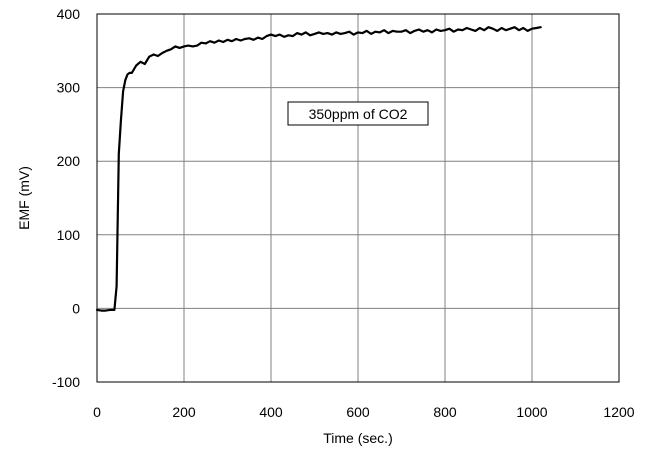 This screenshot has width=651, height=453. I want to click on y-tick-label: 200, so click(69, 161).